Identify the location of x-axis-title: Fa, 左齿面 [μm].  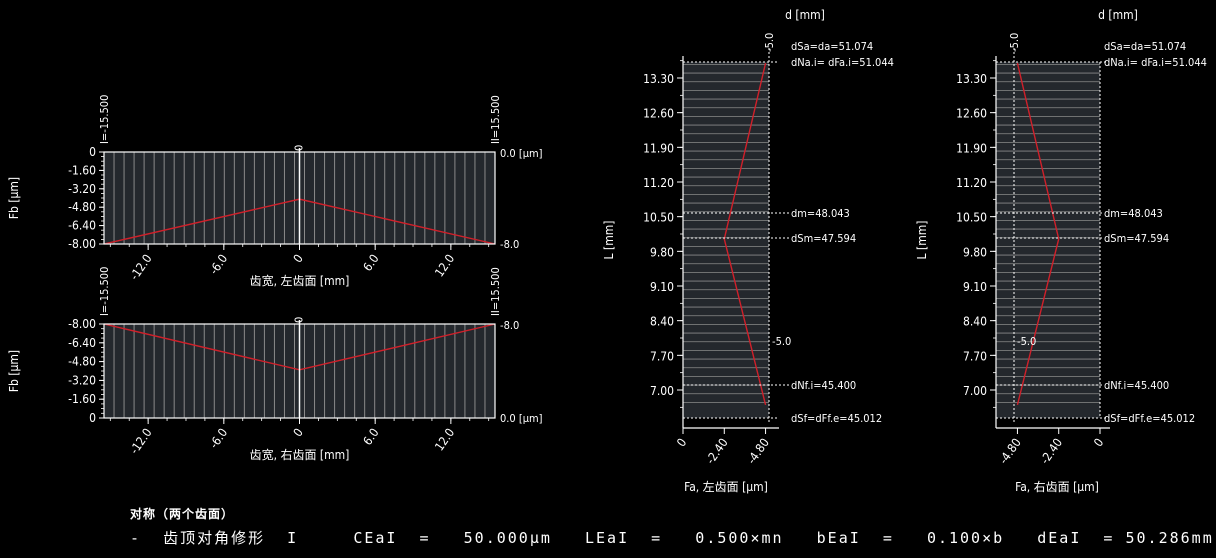
(726, 486).